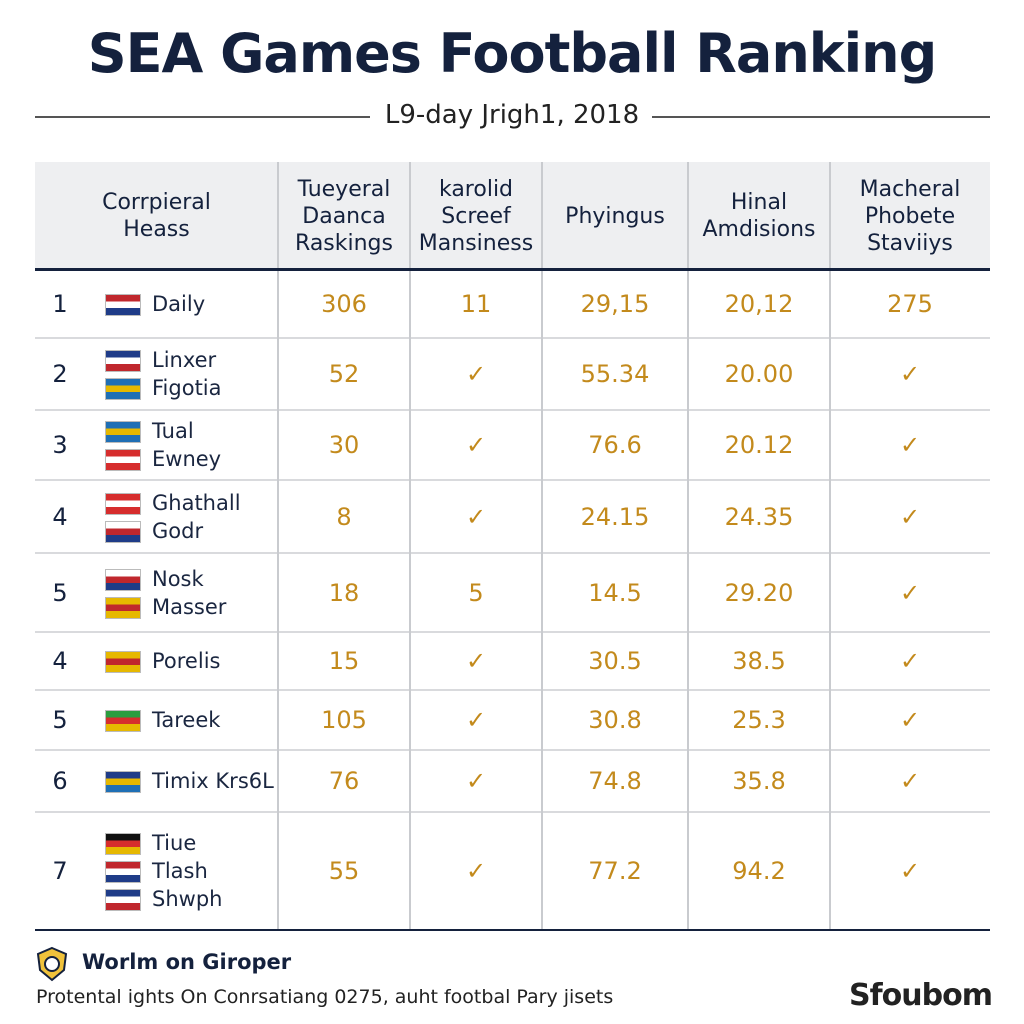 Image resolution: width=1024 pixels, height=1024 pixels. Describe the element at coordinates (196, 502) in the screenshot. I see `team-name: Ghathall` at that location.